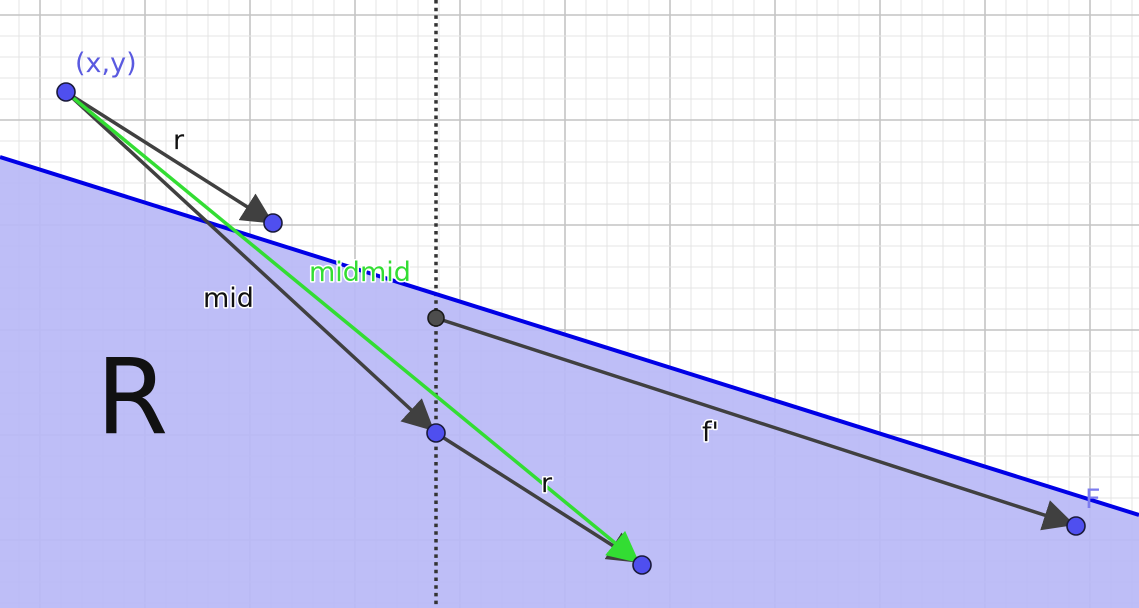 The height and width of the screenshot is (608, 1139). Describe the element at coordinates (169, 157) in the screenshot. I see `vector-r-top` at that location.